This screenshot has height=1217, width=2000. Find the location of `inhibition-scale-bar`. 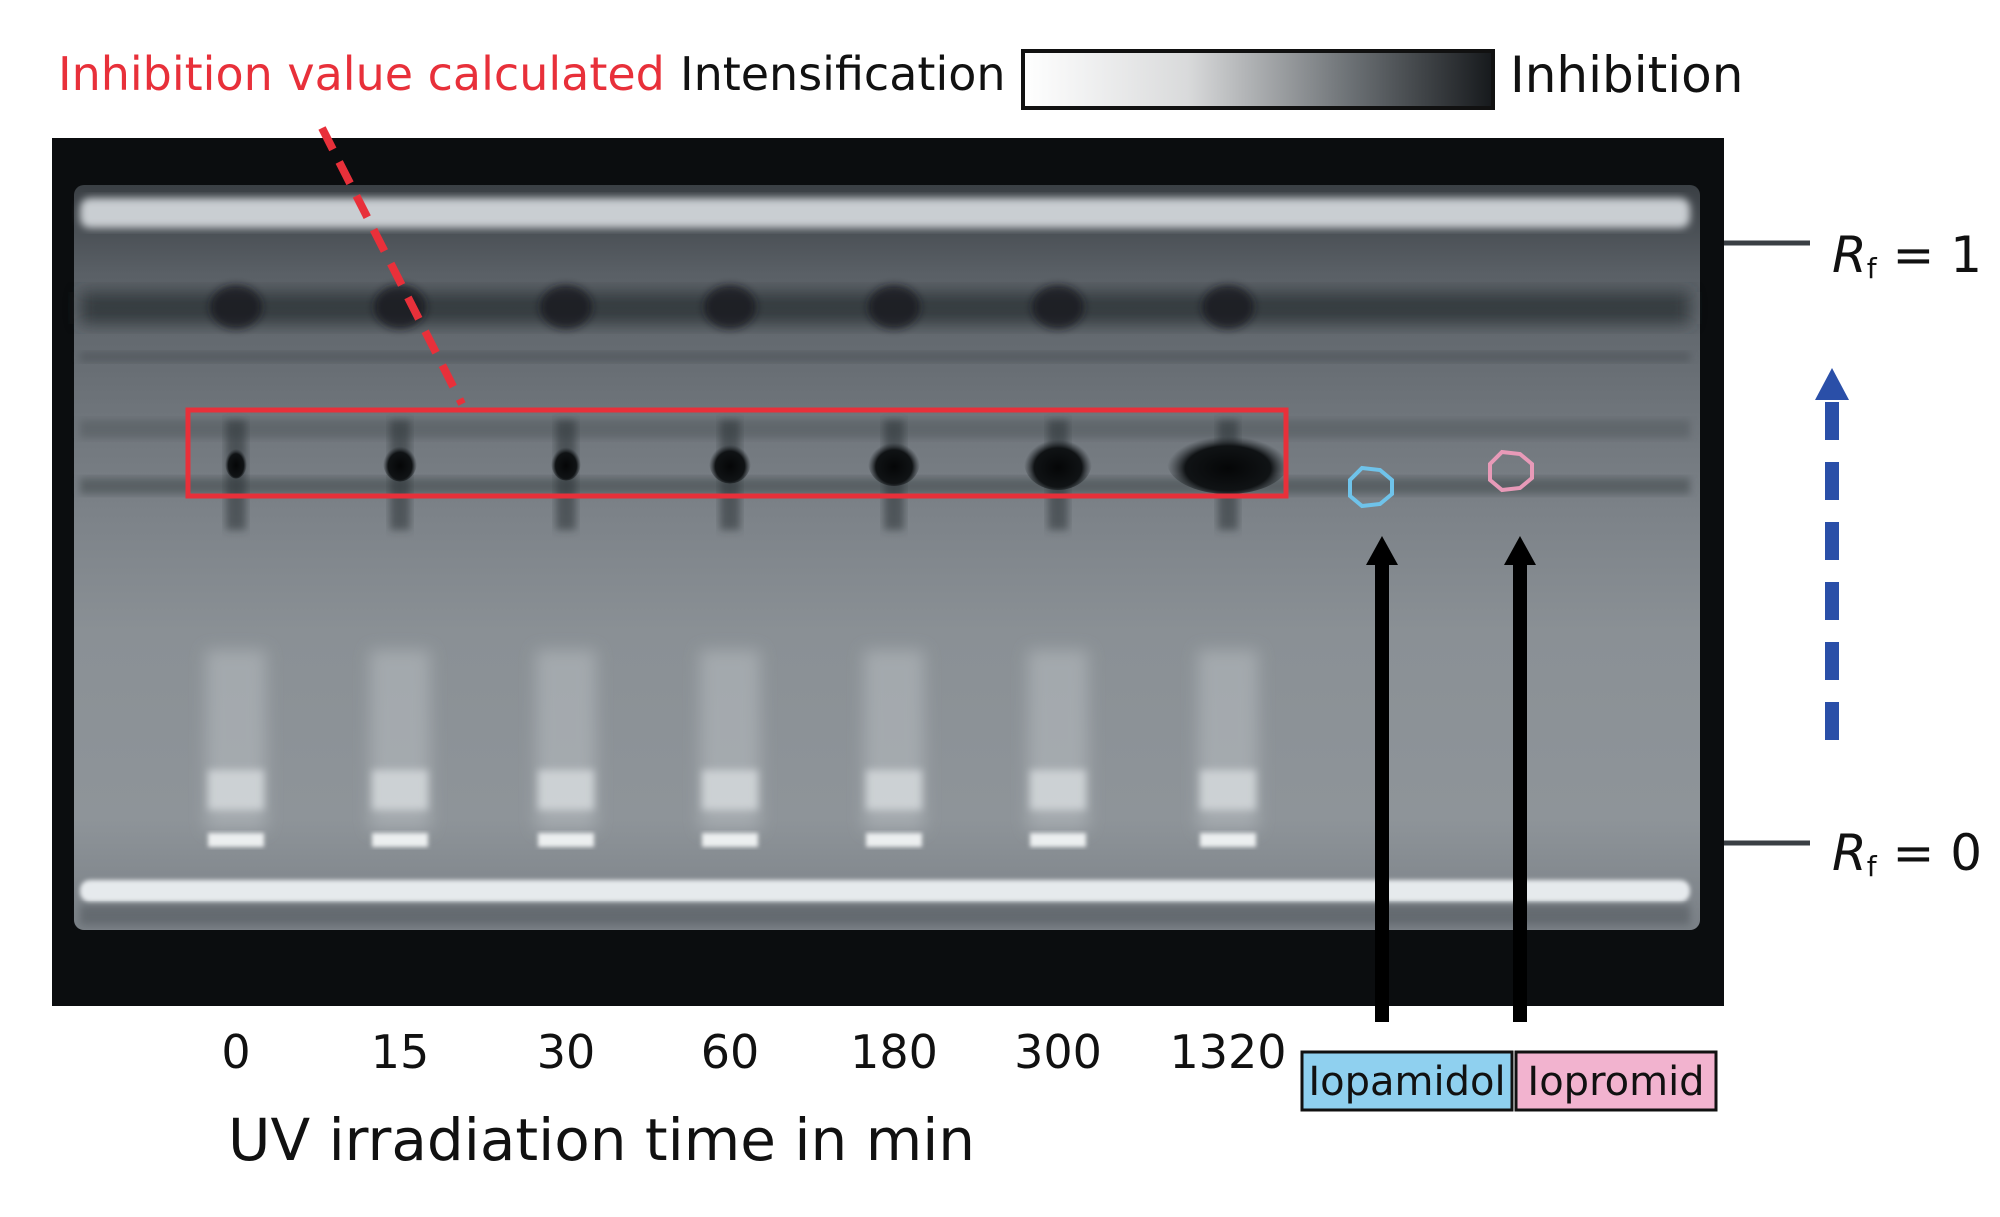

inhibition-scale-bar is located at coordinates (1258, 79).